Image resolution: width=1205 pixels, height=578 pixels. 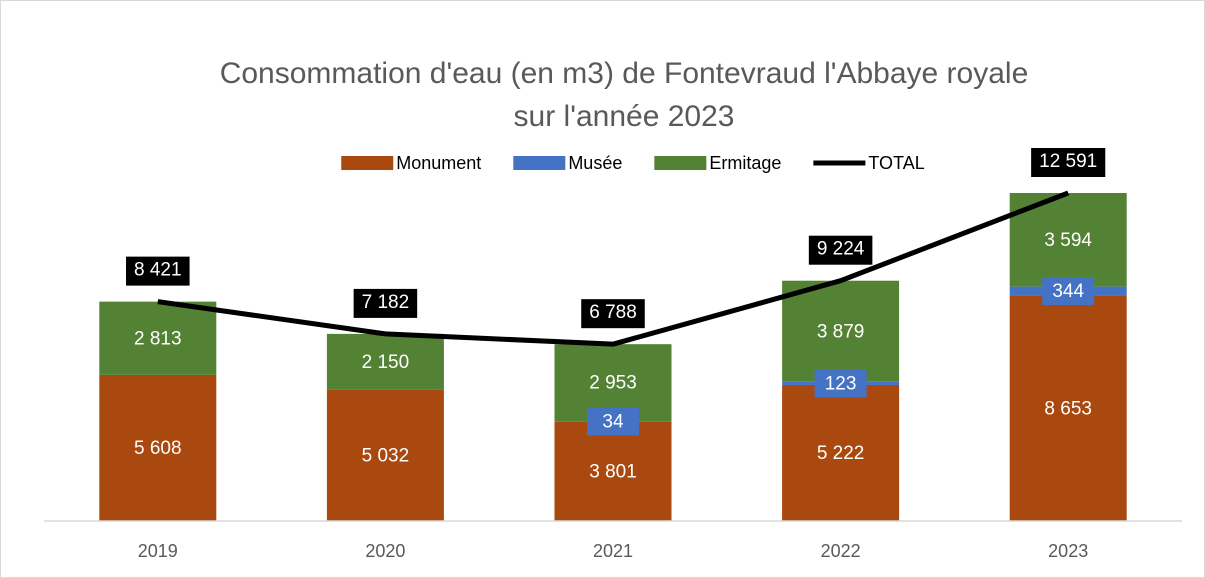 What do you see at coordinates (624, 116) in the screenshot?
I see `chart-title: sur l'année 2023` at bounding box center [624, 116].